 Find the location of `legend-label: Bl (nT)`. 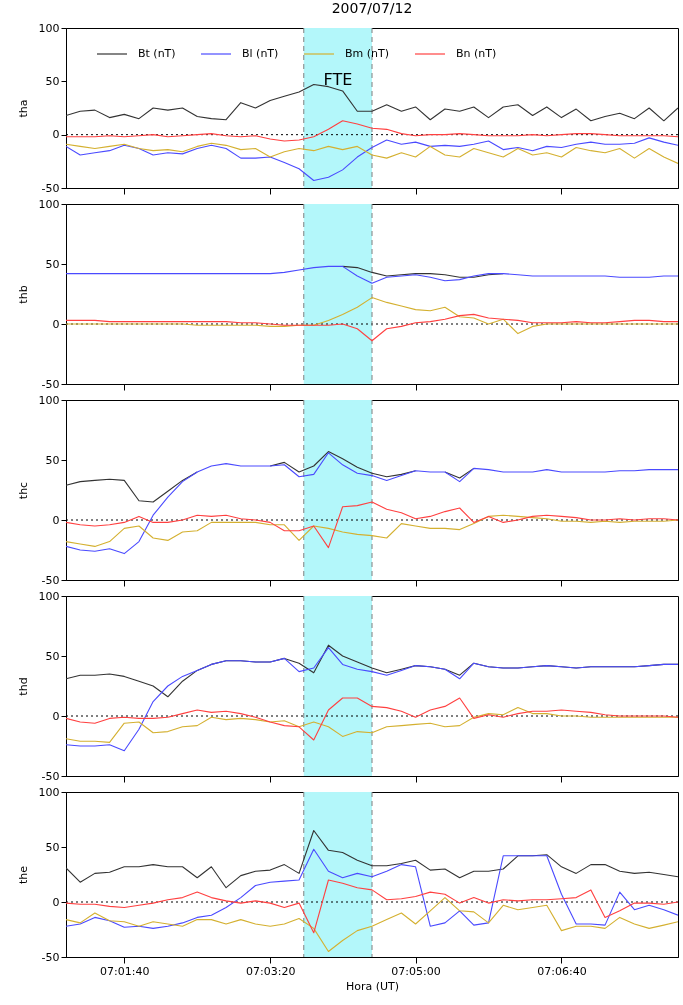

legend-label: Bl (nT) is located at coordinates (260, 53).